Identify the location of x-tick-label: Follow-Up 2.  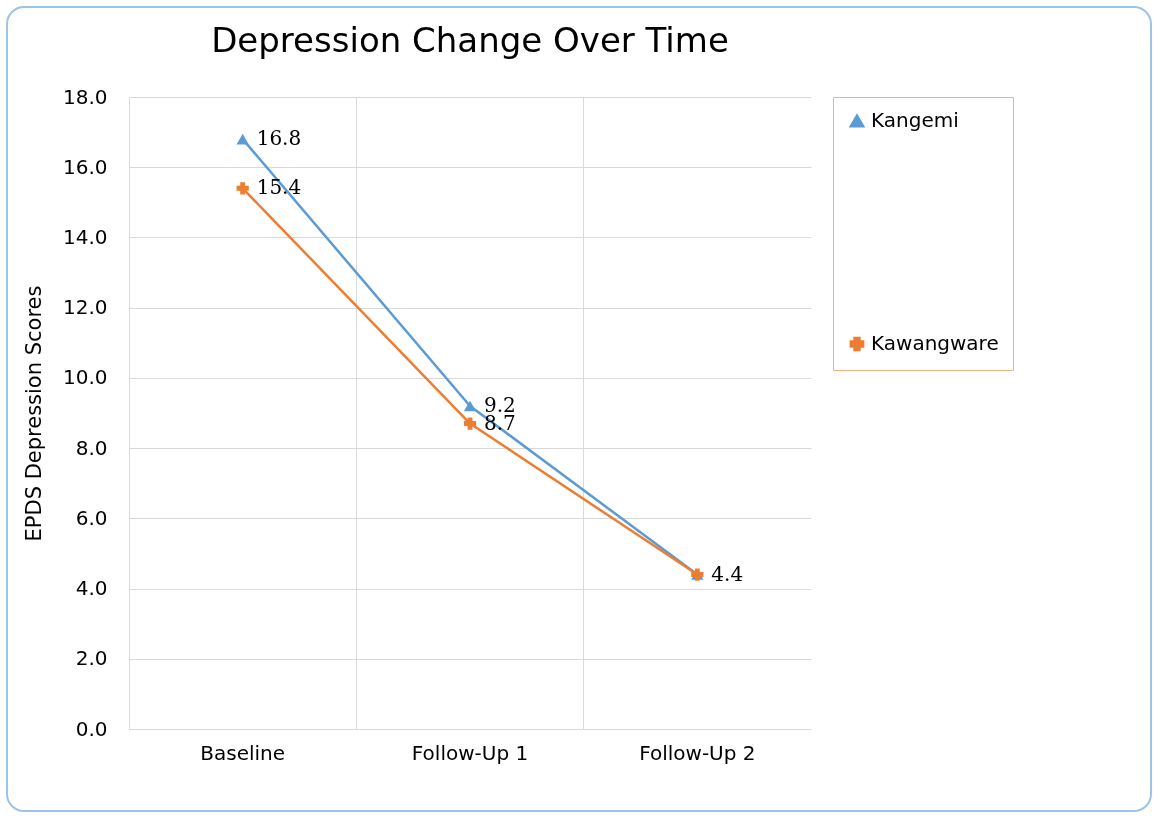
(697, 752).